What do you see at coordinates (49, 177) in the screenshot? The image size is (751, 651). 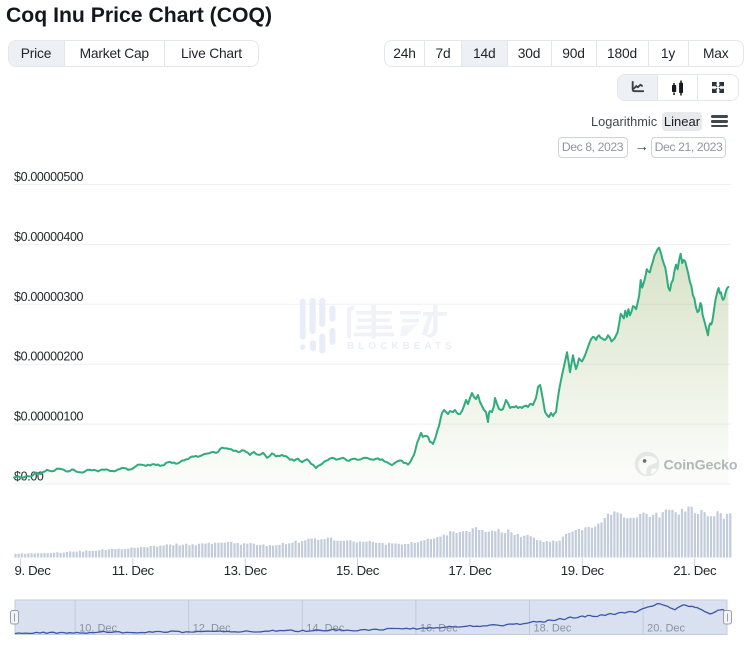 I see `svg-text: $0.00000500` at bounding box center [49, 177].